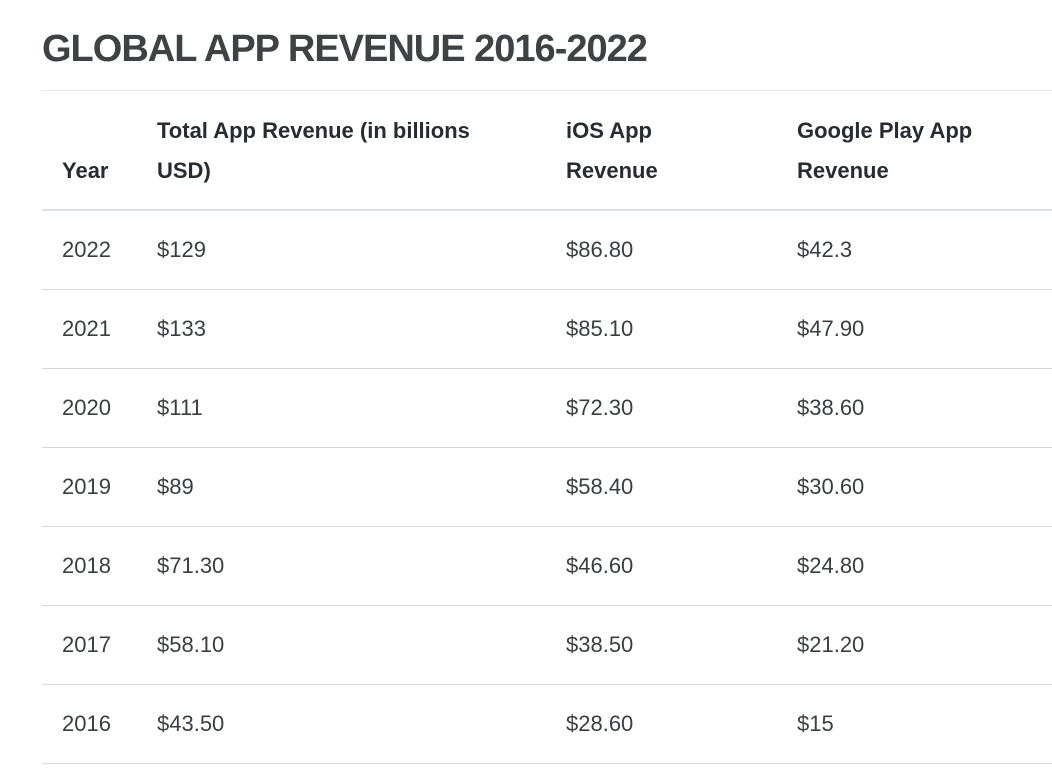  I want to click on column-header-ios-revenue-label: iOS App Revenue, so click(612, 150).